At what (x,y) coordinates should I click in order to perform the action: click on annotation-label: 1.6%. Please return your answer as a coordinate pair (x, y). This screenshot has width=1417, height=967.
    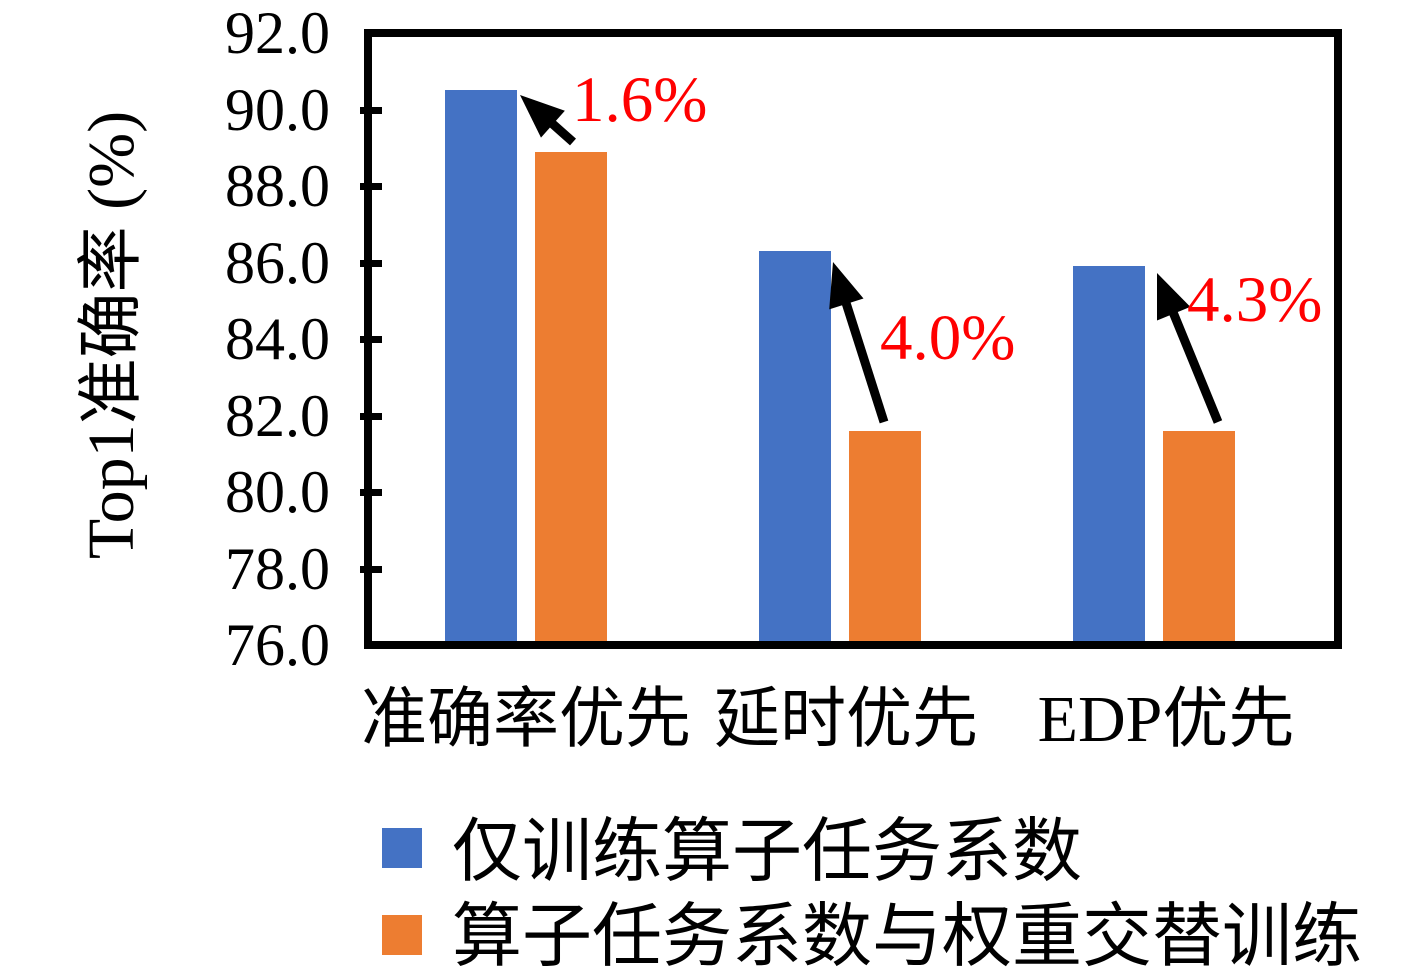
    Looking at the image, I should click on (640, 100).